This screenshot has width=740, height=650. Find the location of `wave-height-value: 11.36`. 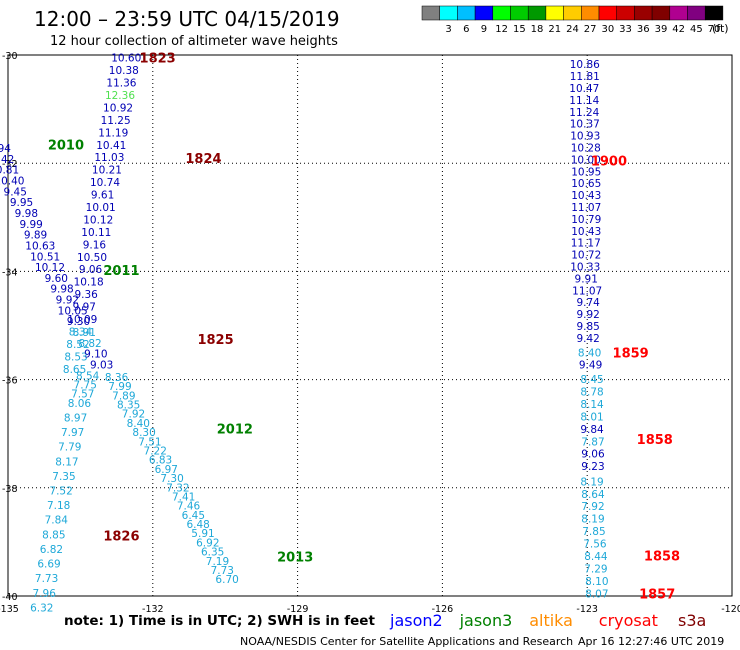

wave-height-value: 11.36 is located at coordinates (121, 84).